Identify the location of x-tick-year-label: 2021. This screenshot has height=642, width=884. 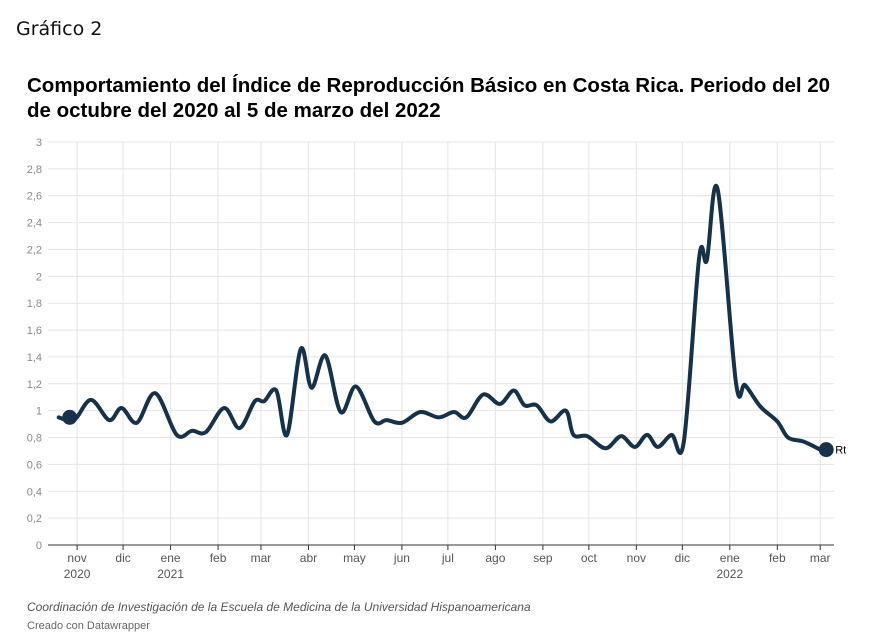
(170, 574).